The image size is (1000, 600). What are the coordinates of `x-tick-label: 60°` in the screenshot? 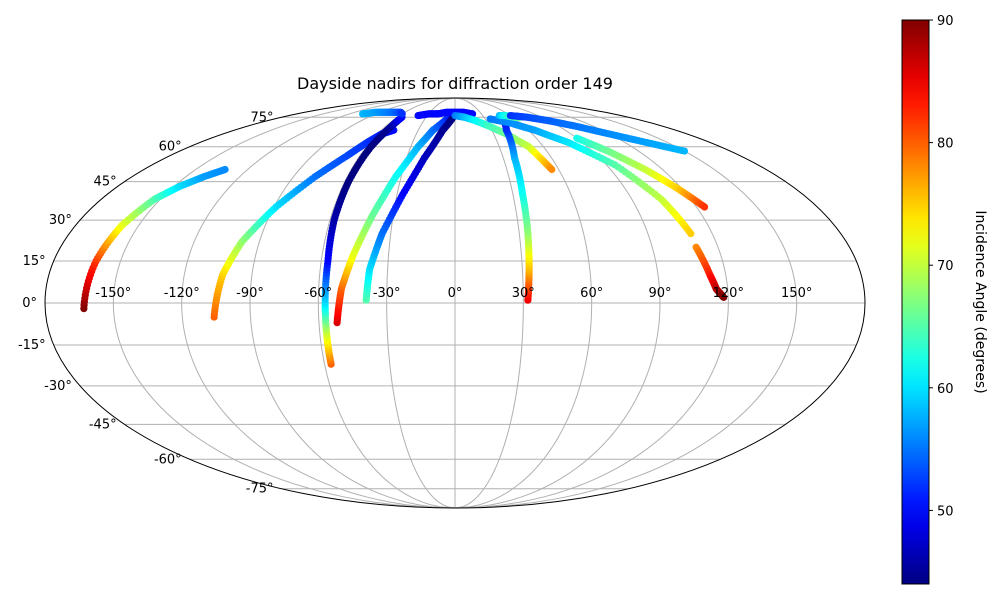 It's located at (591, 293).